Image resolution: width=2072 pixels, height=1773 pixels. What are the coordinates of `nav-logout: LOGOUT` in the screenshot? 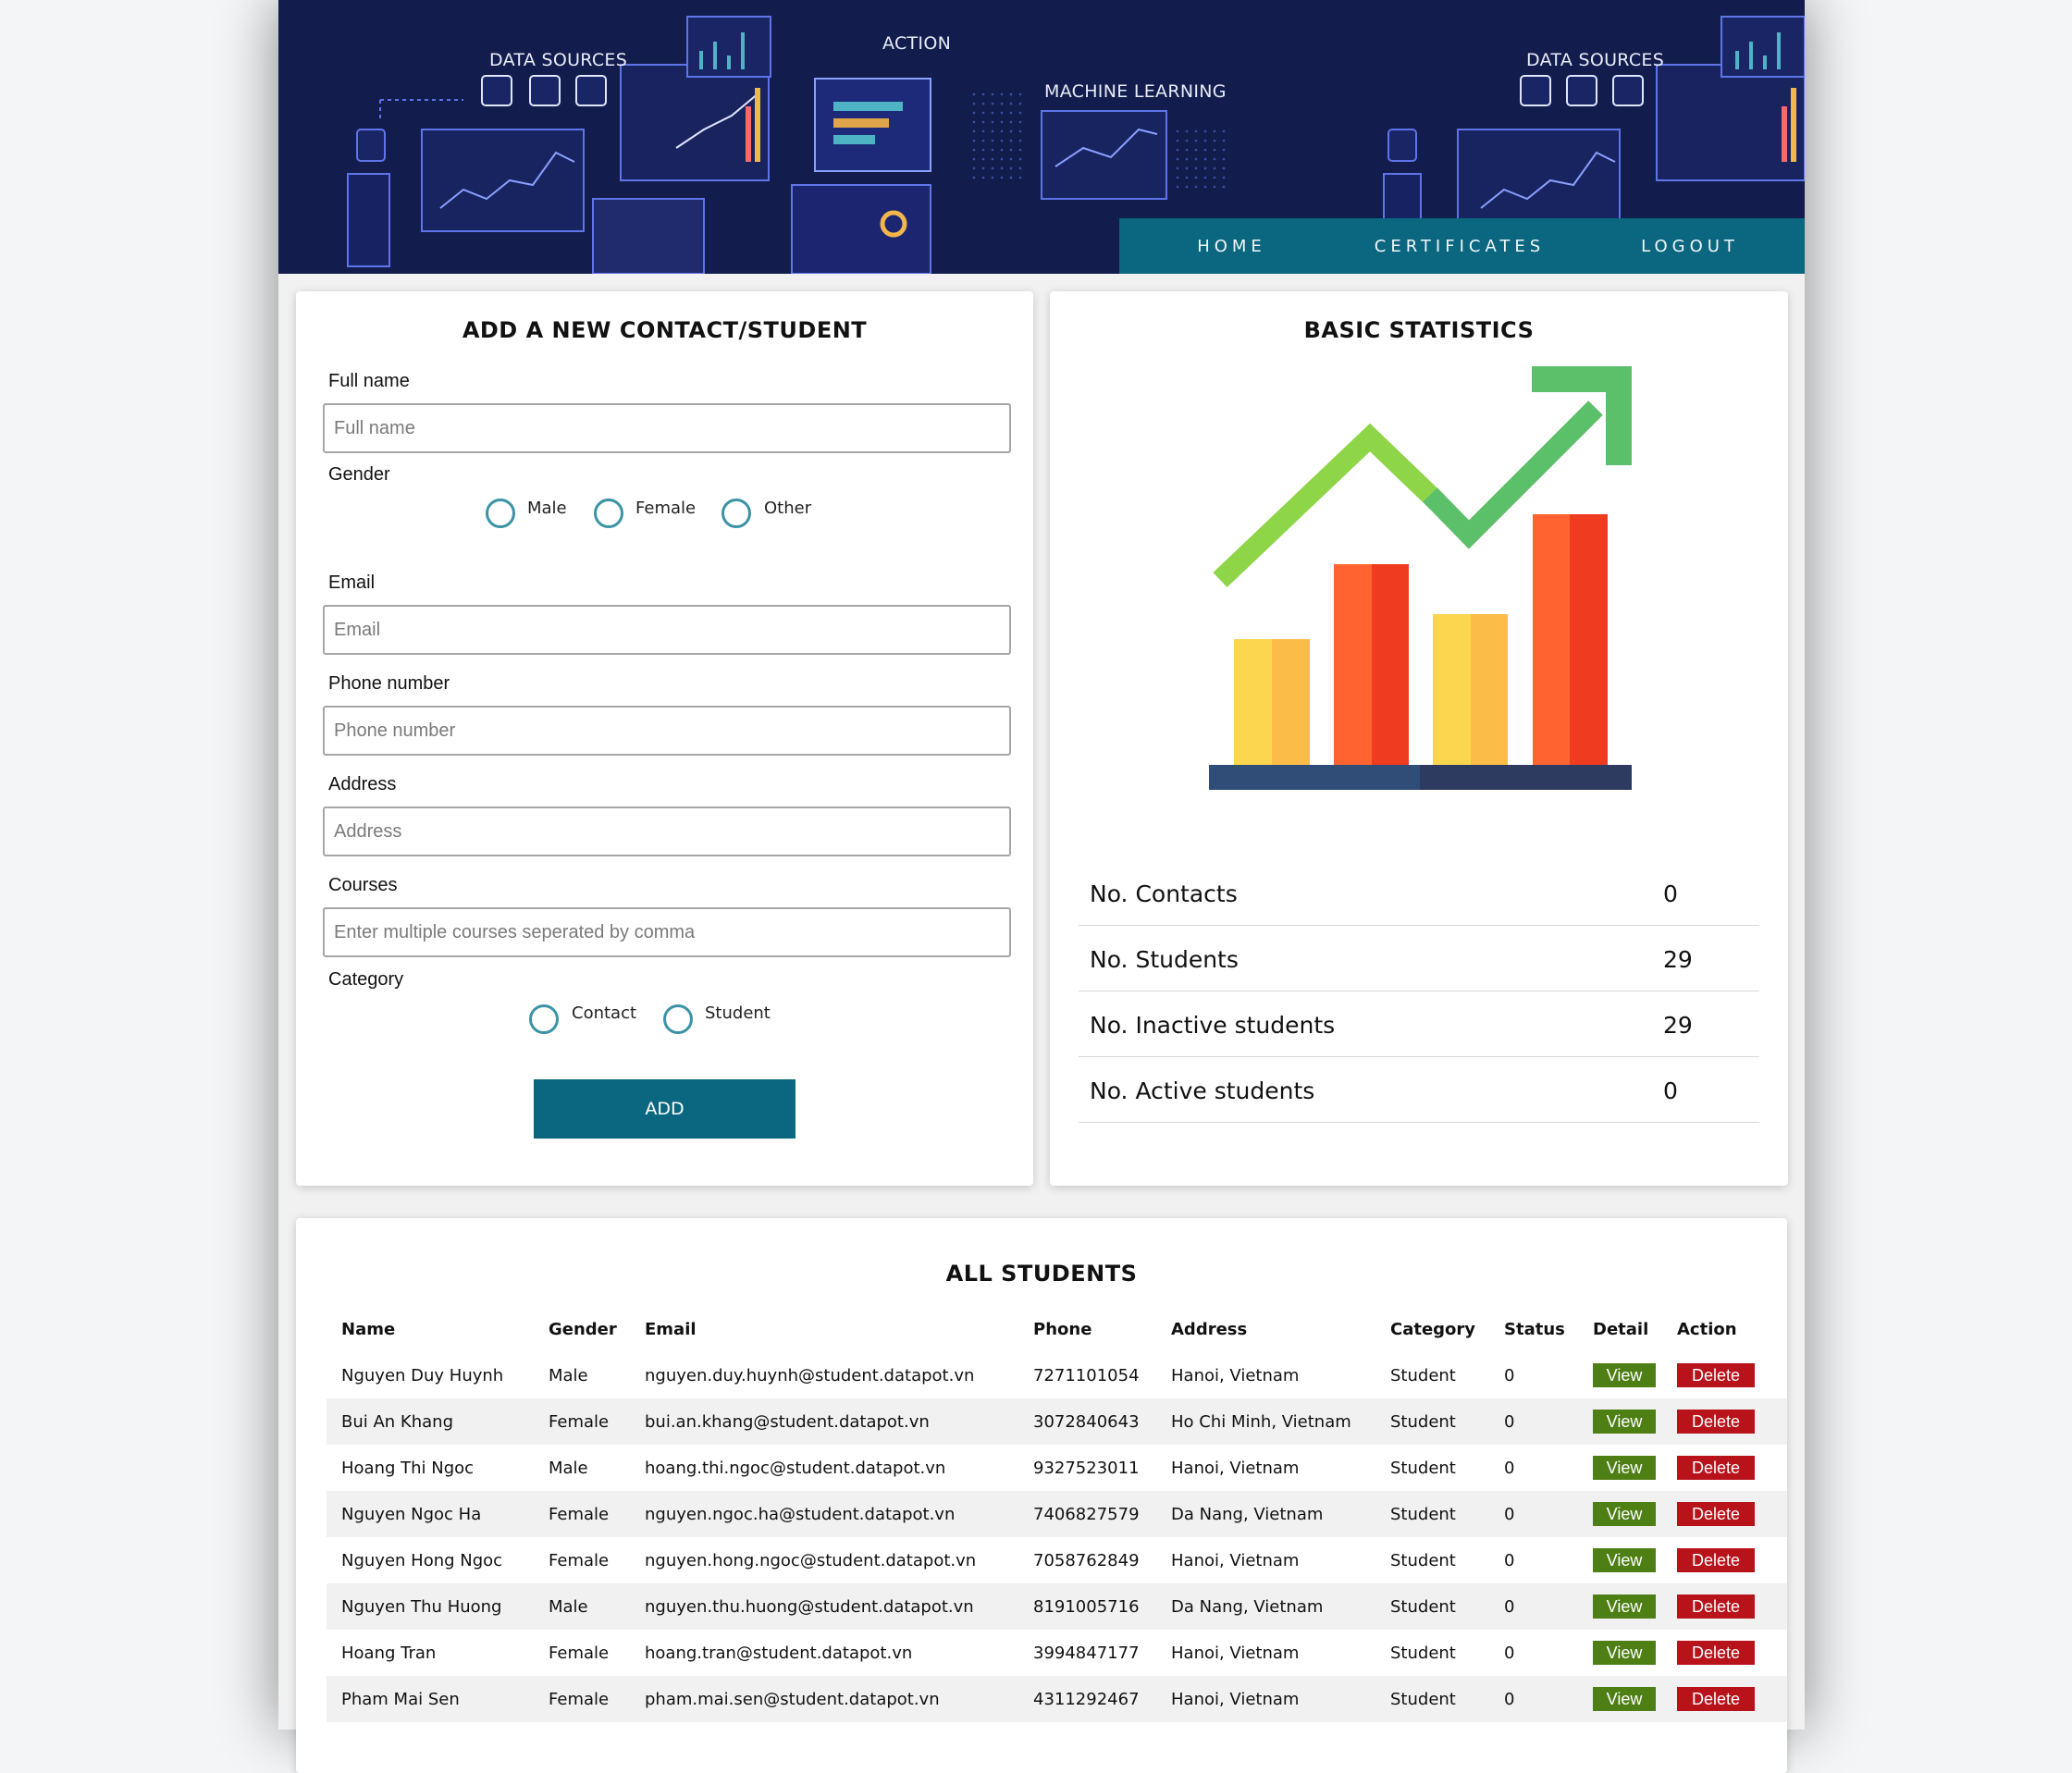 It's located at (1690, 246).